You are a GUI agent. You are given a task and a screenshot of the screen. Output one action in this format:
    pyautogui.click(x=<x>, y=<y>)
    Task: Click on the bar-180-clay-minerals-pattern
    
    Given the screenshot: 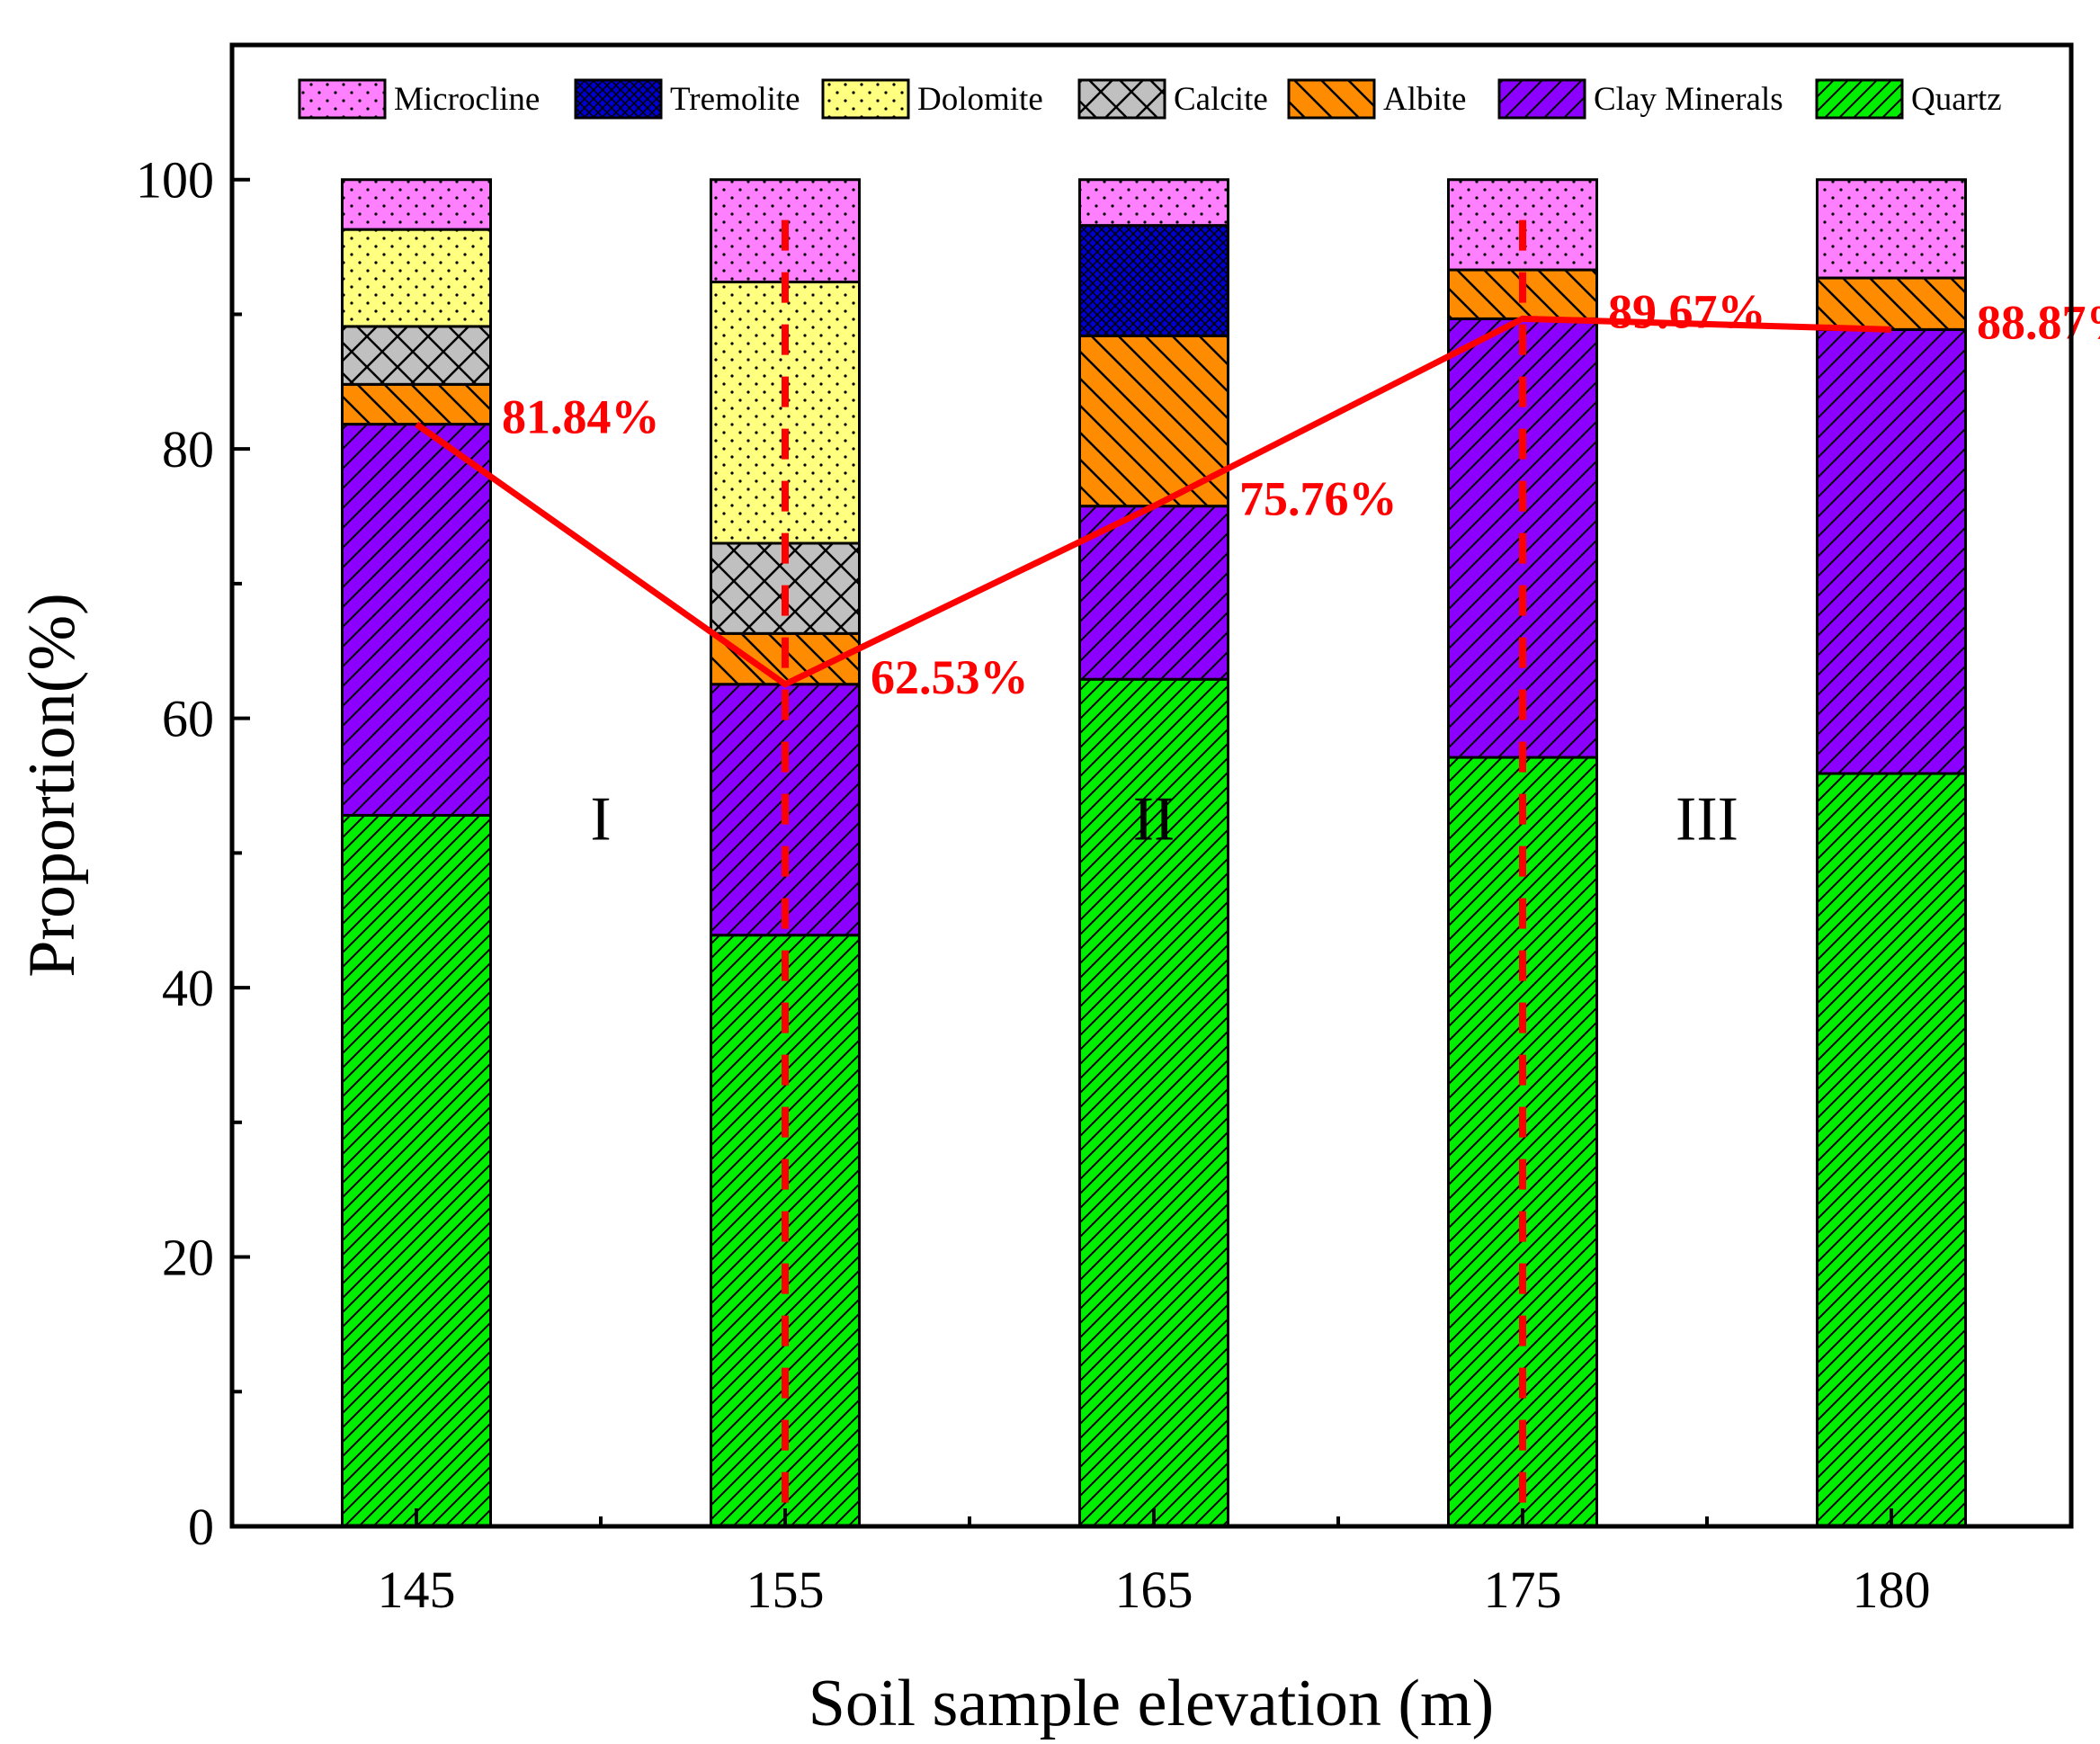 What is the action you would take?
    pyautogui.click(x=1892, y=551)
    